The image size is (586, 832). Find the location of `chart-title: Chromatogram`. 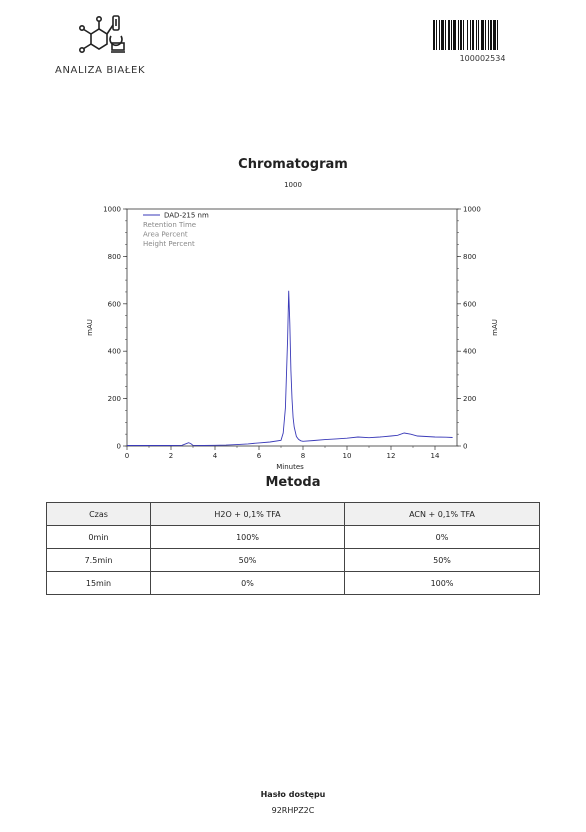

chart-title: Chromatogram is located at coordinates (293, 164).